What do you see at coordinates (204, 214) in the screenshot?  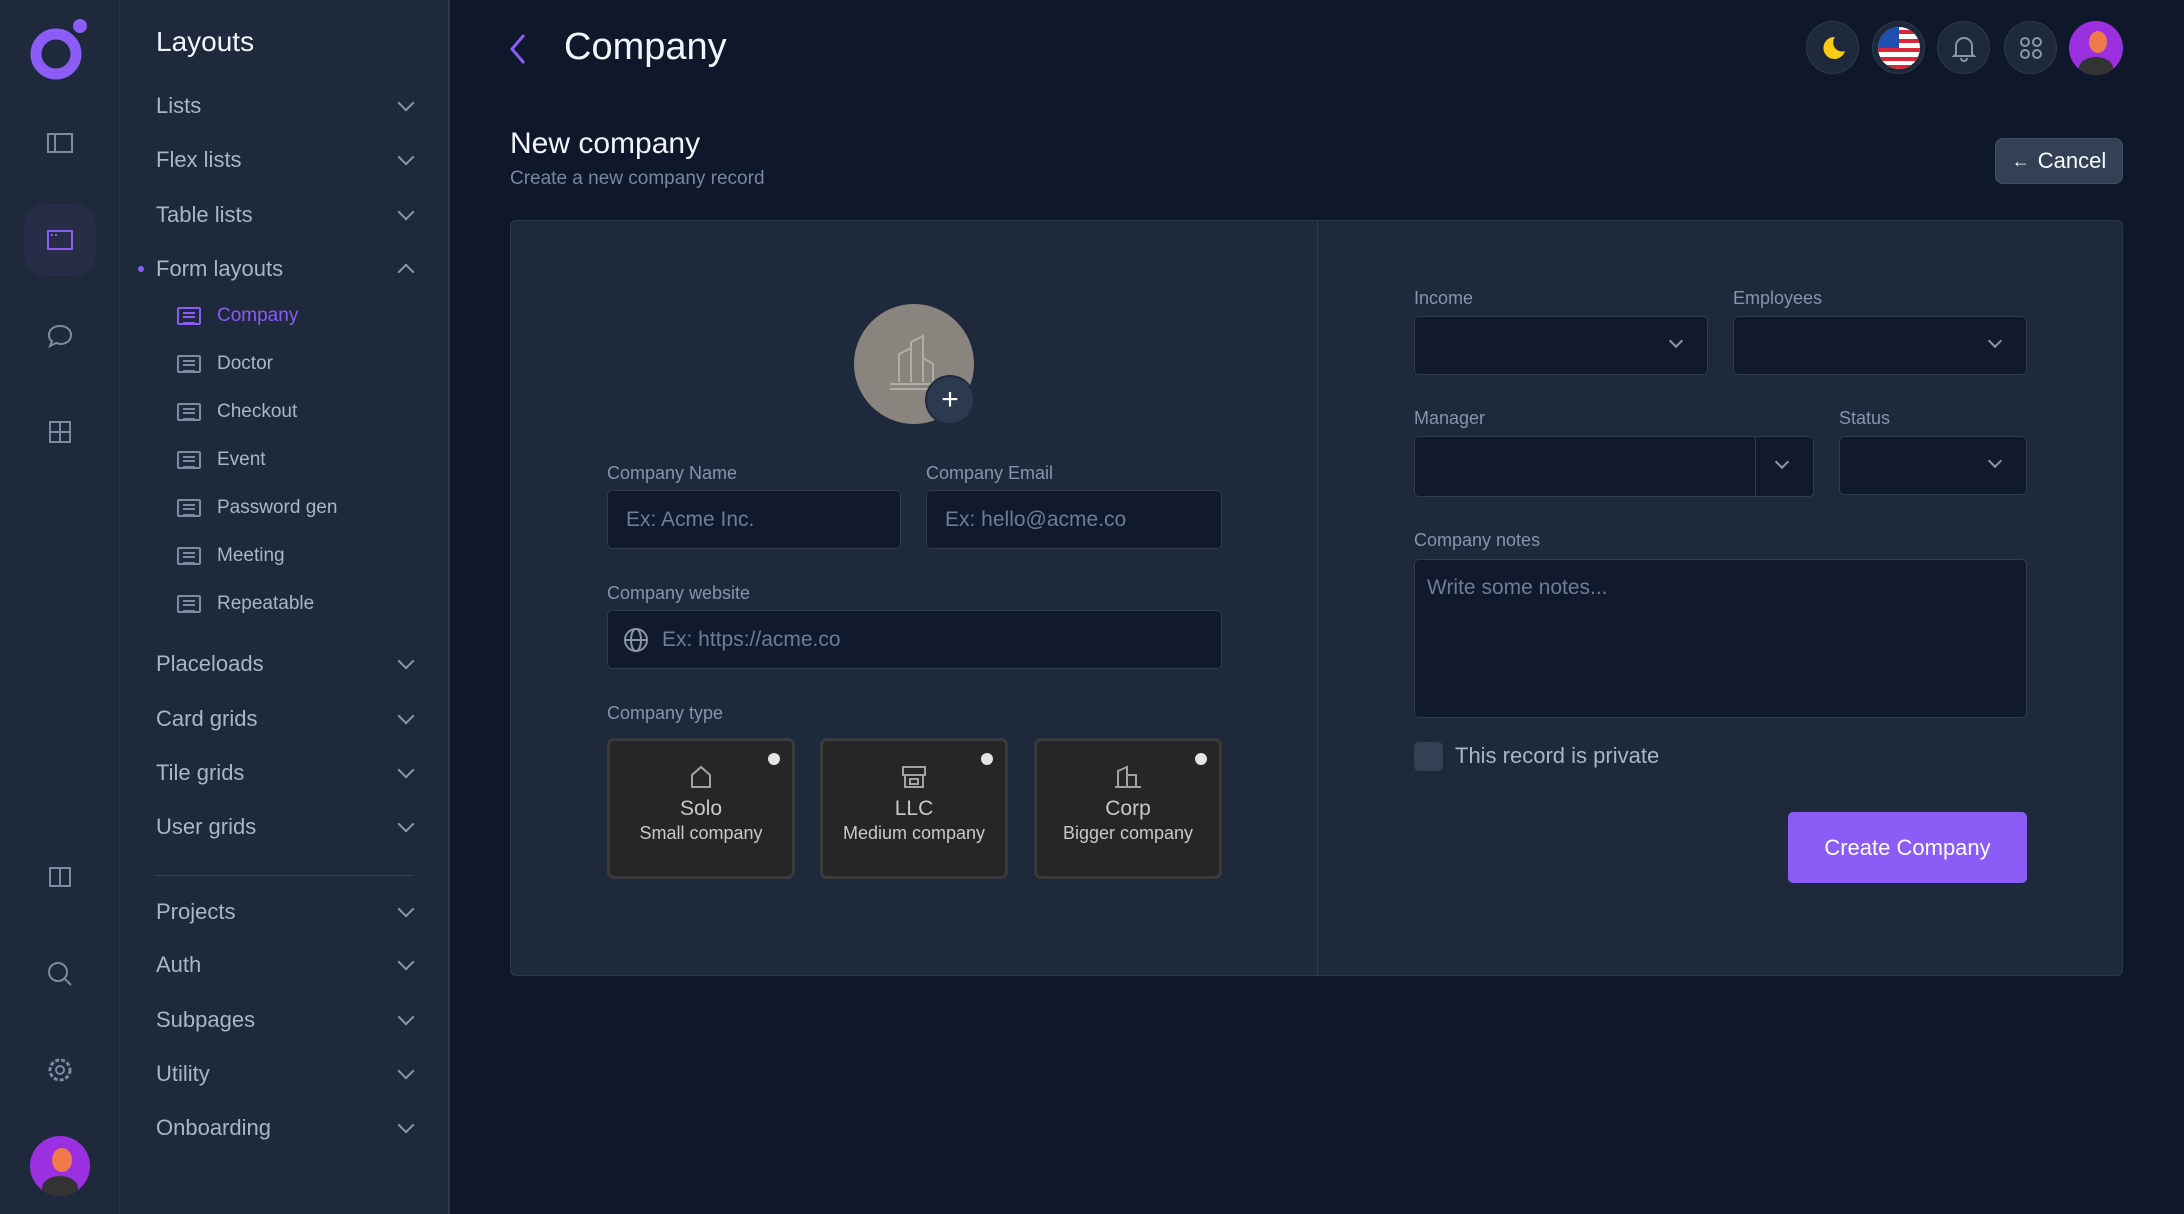 I see `nav-label: Table lists` at bounding box center [204, 214].